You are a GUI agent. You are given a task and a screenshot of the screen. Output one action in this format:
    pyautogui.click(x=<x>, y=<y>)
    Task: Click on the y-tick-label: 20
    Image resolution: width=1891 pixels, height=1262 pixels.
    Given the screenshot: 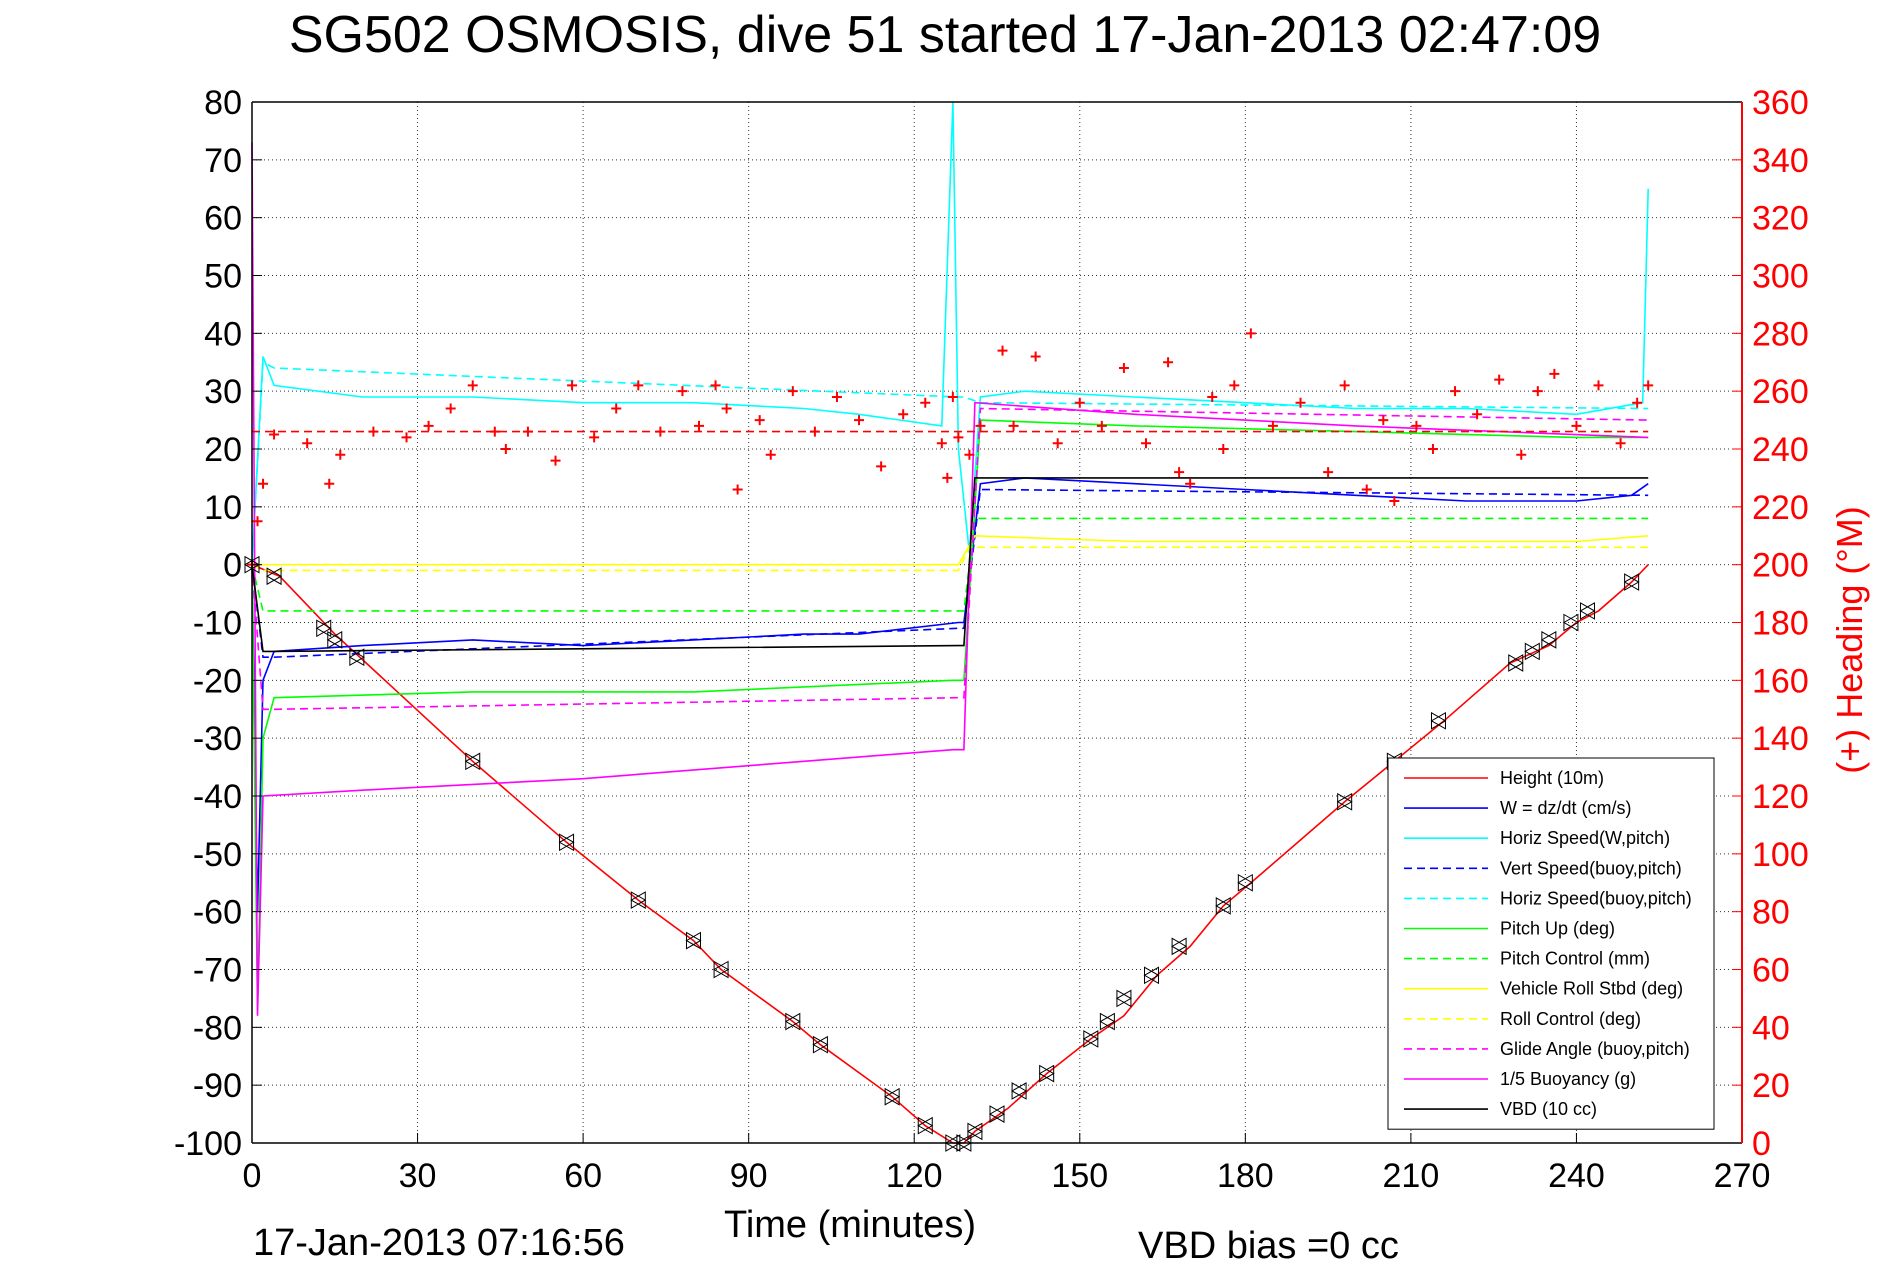 What is the action you would take?
    pyautogui.click(x=223, y=450)
    